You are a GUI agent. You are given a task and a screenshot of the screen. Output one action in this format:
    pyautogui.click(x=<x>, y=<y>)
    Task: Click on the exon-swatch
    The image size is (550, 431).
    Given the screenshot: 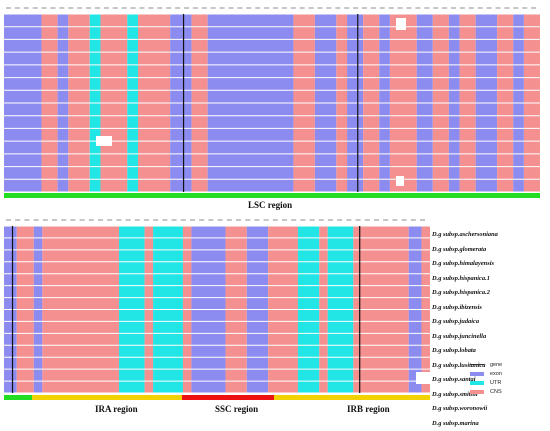 What is the action you would take?
    pyautogui.click(x=477, y=374)
    